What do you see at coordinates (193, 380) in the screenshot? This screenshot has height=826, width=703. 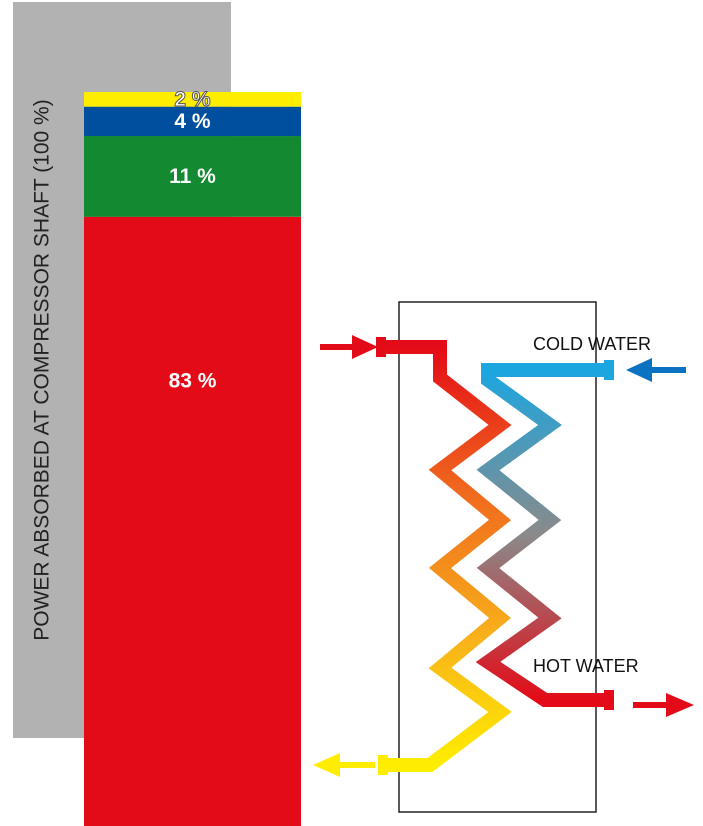 I see `segment-label: 83 %` at bounding box center [193, 380].